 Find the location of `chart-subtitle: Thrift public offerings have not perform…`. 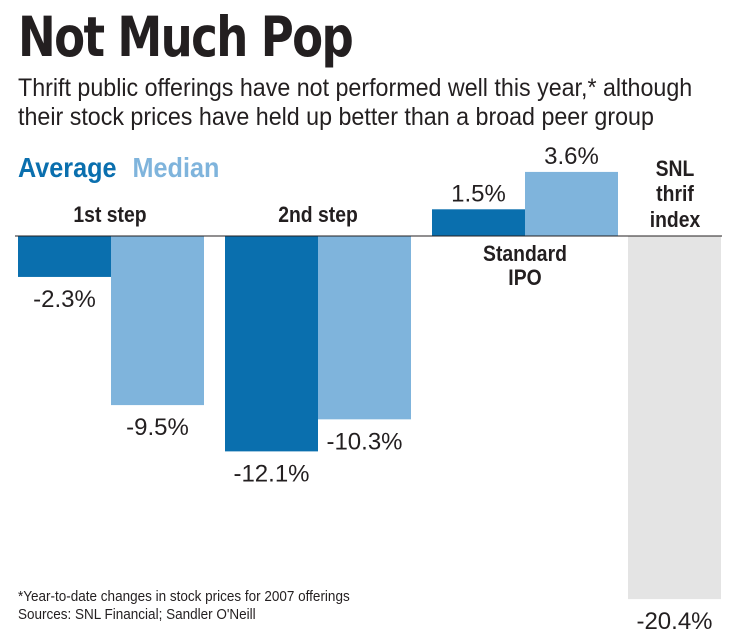

chart-subtitle: Thrift public offerings have not perform… is located at coordinates (355, 103).